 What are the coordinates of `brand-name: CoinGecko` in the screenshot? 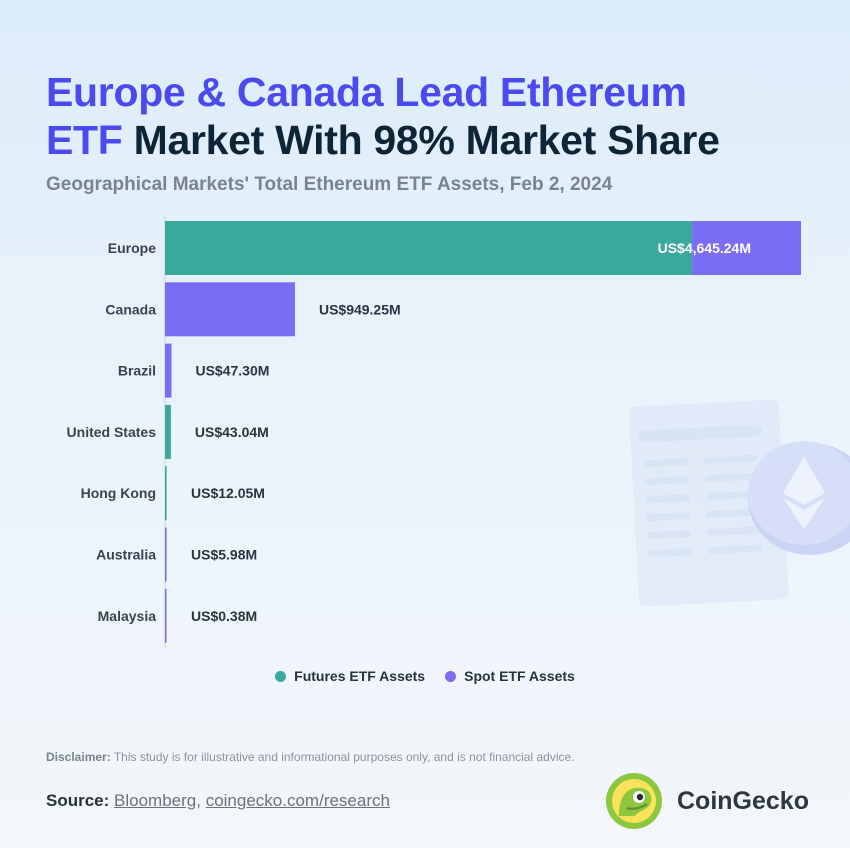 It's located at (743, 800).